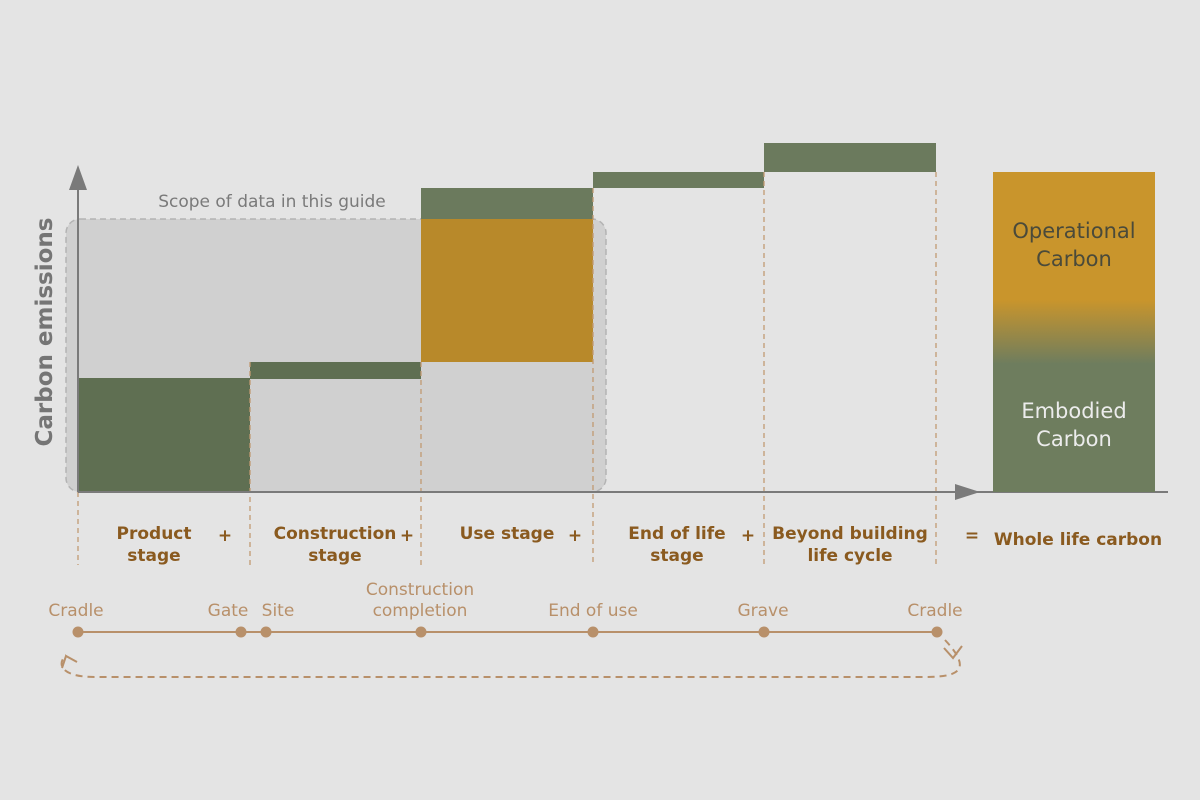 The image size is (1200, 800). What do you see at coordinates (1078, 540) in the screenshot?
I see `whole-life-carbon-label: Whole life carbon` at bounding box center [1078, 540].